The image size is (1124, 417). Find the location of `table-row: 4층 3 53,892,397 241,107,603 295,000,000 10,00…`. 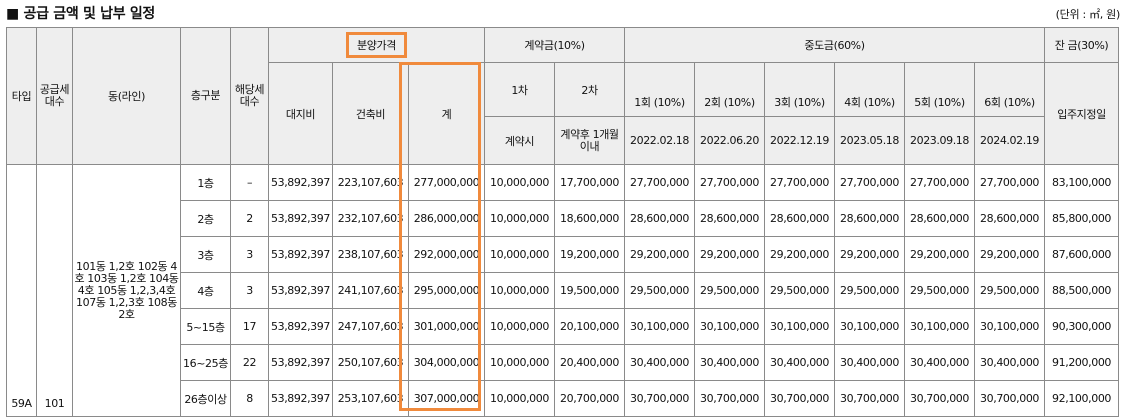

table-row: 4층 3 53,892,397 241,107,603 295,000,000 10,00… is located at coordinates (563, 290).